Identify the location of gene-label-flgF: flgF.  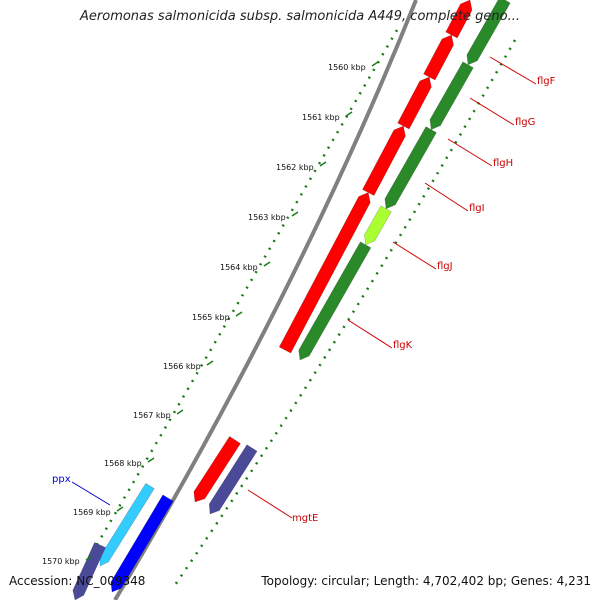
(522, 71).